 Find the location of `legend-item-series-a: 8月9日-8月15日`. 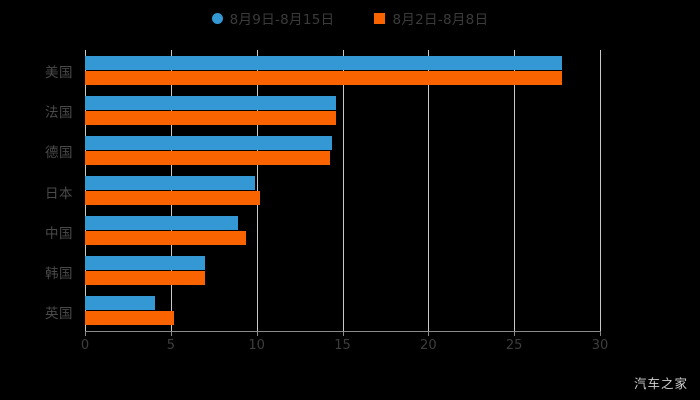

legend-item-series-a: 8月9日-8月15日 is located at coordinates (273, 18).